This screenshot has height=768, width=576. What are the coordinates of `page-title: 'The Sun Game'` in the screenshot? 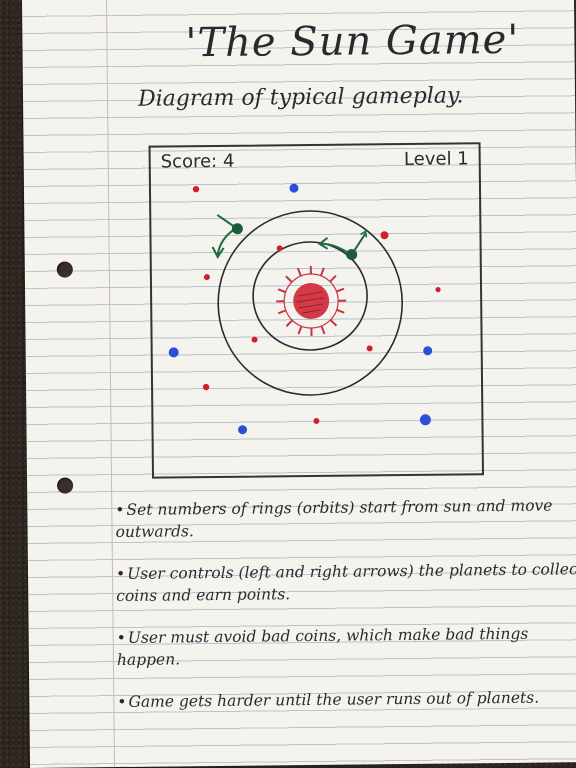 It's located at (352, 41).